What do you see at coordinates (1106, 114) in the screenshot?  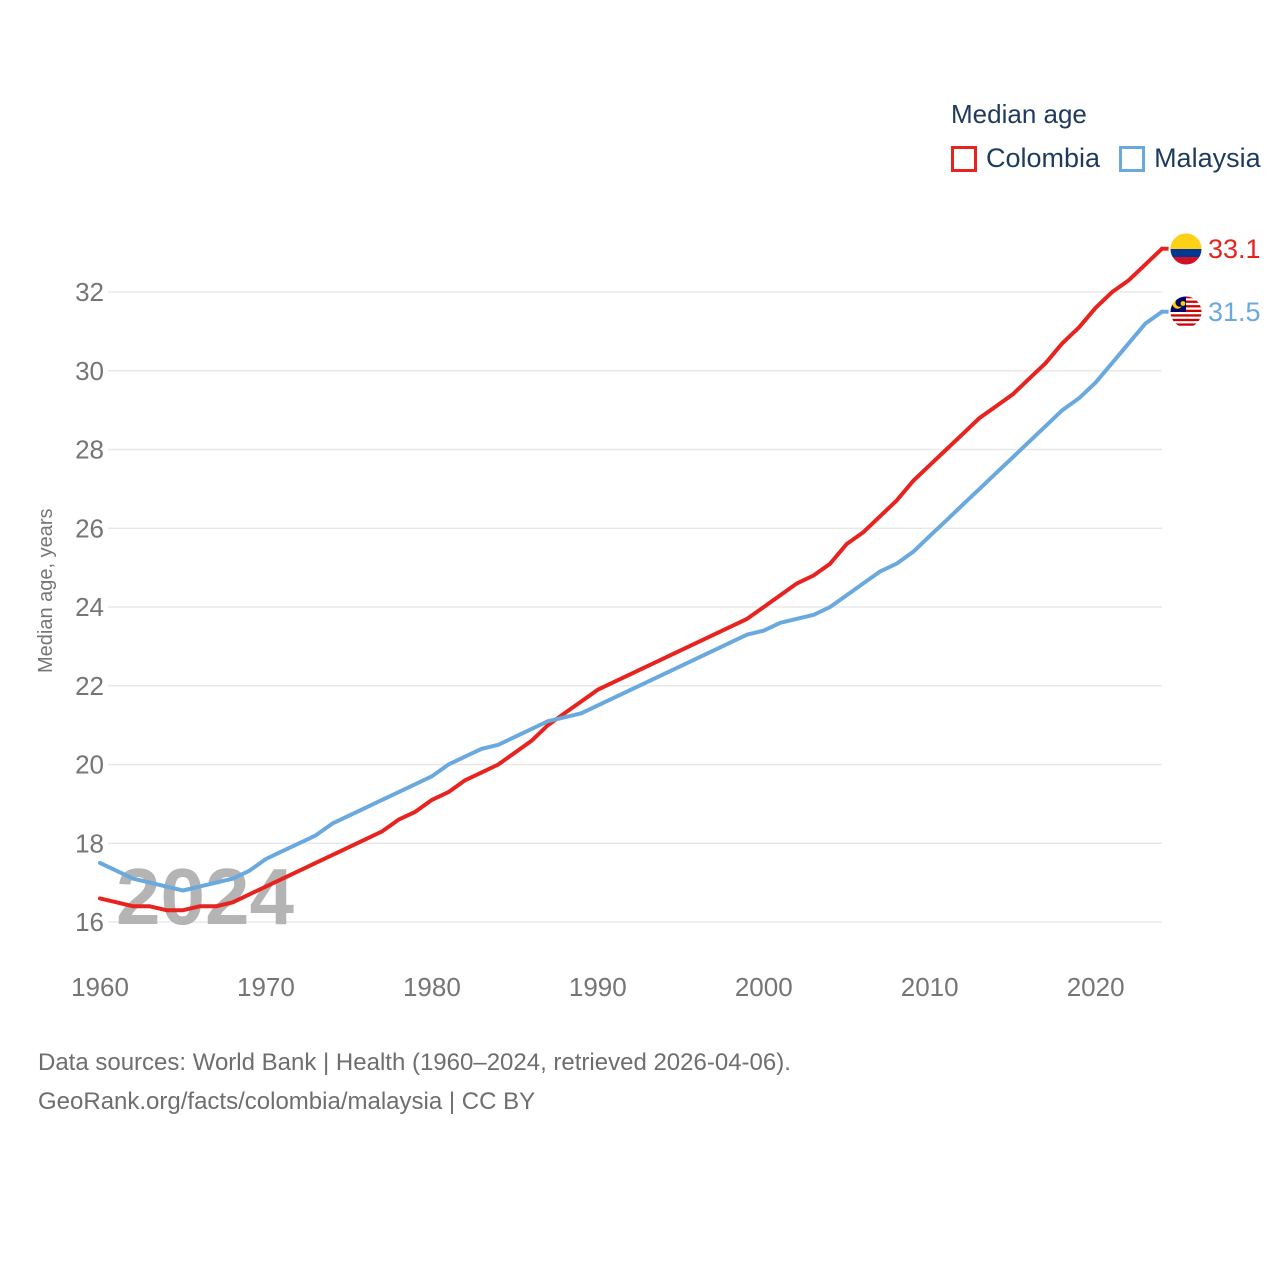 I see `legend-title: Median age` at bounding box center [1106, 114].